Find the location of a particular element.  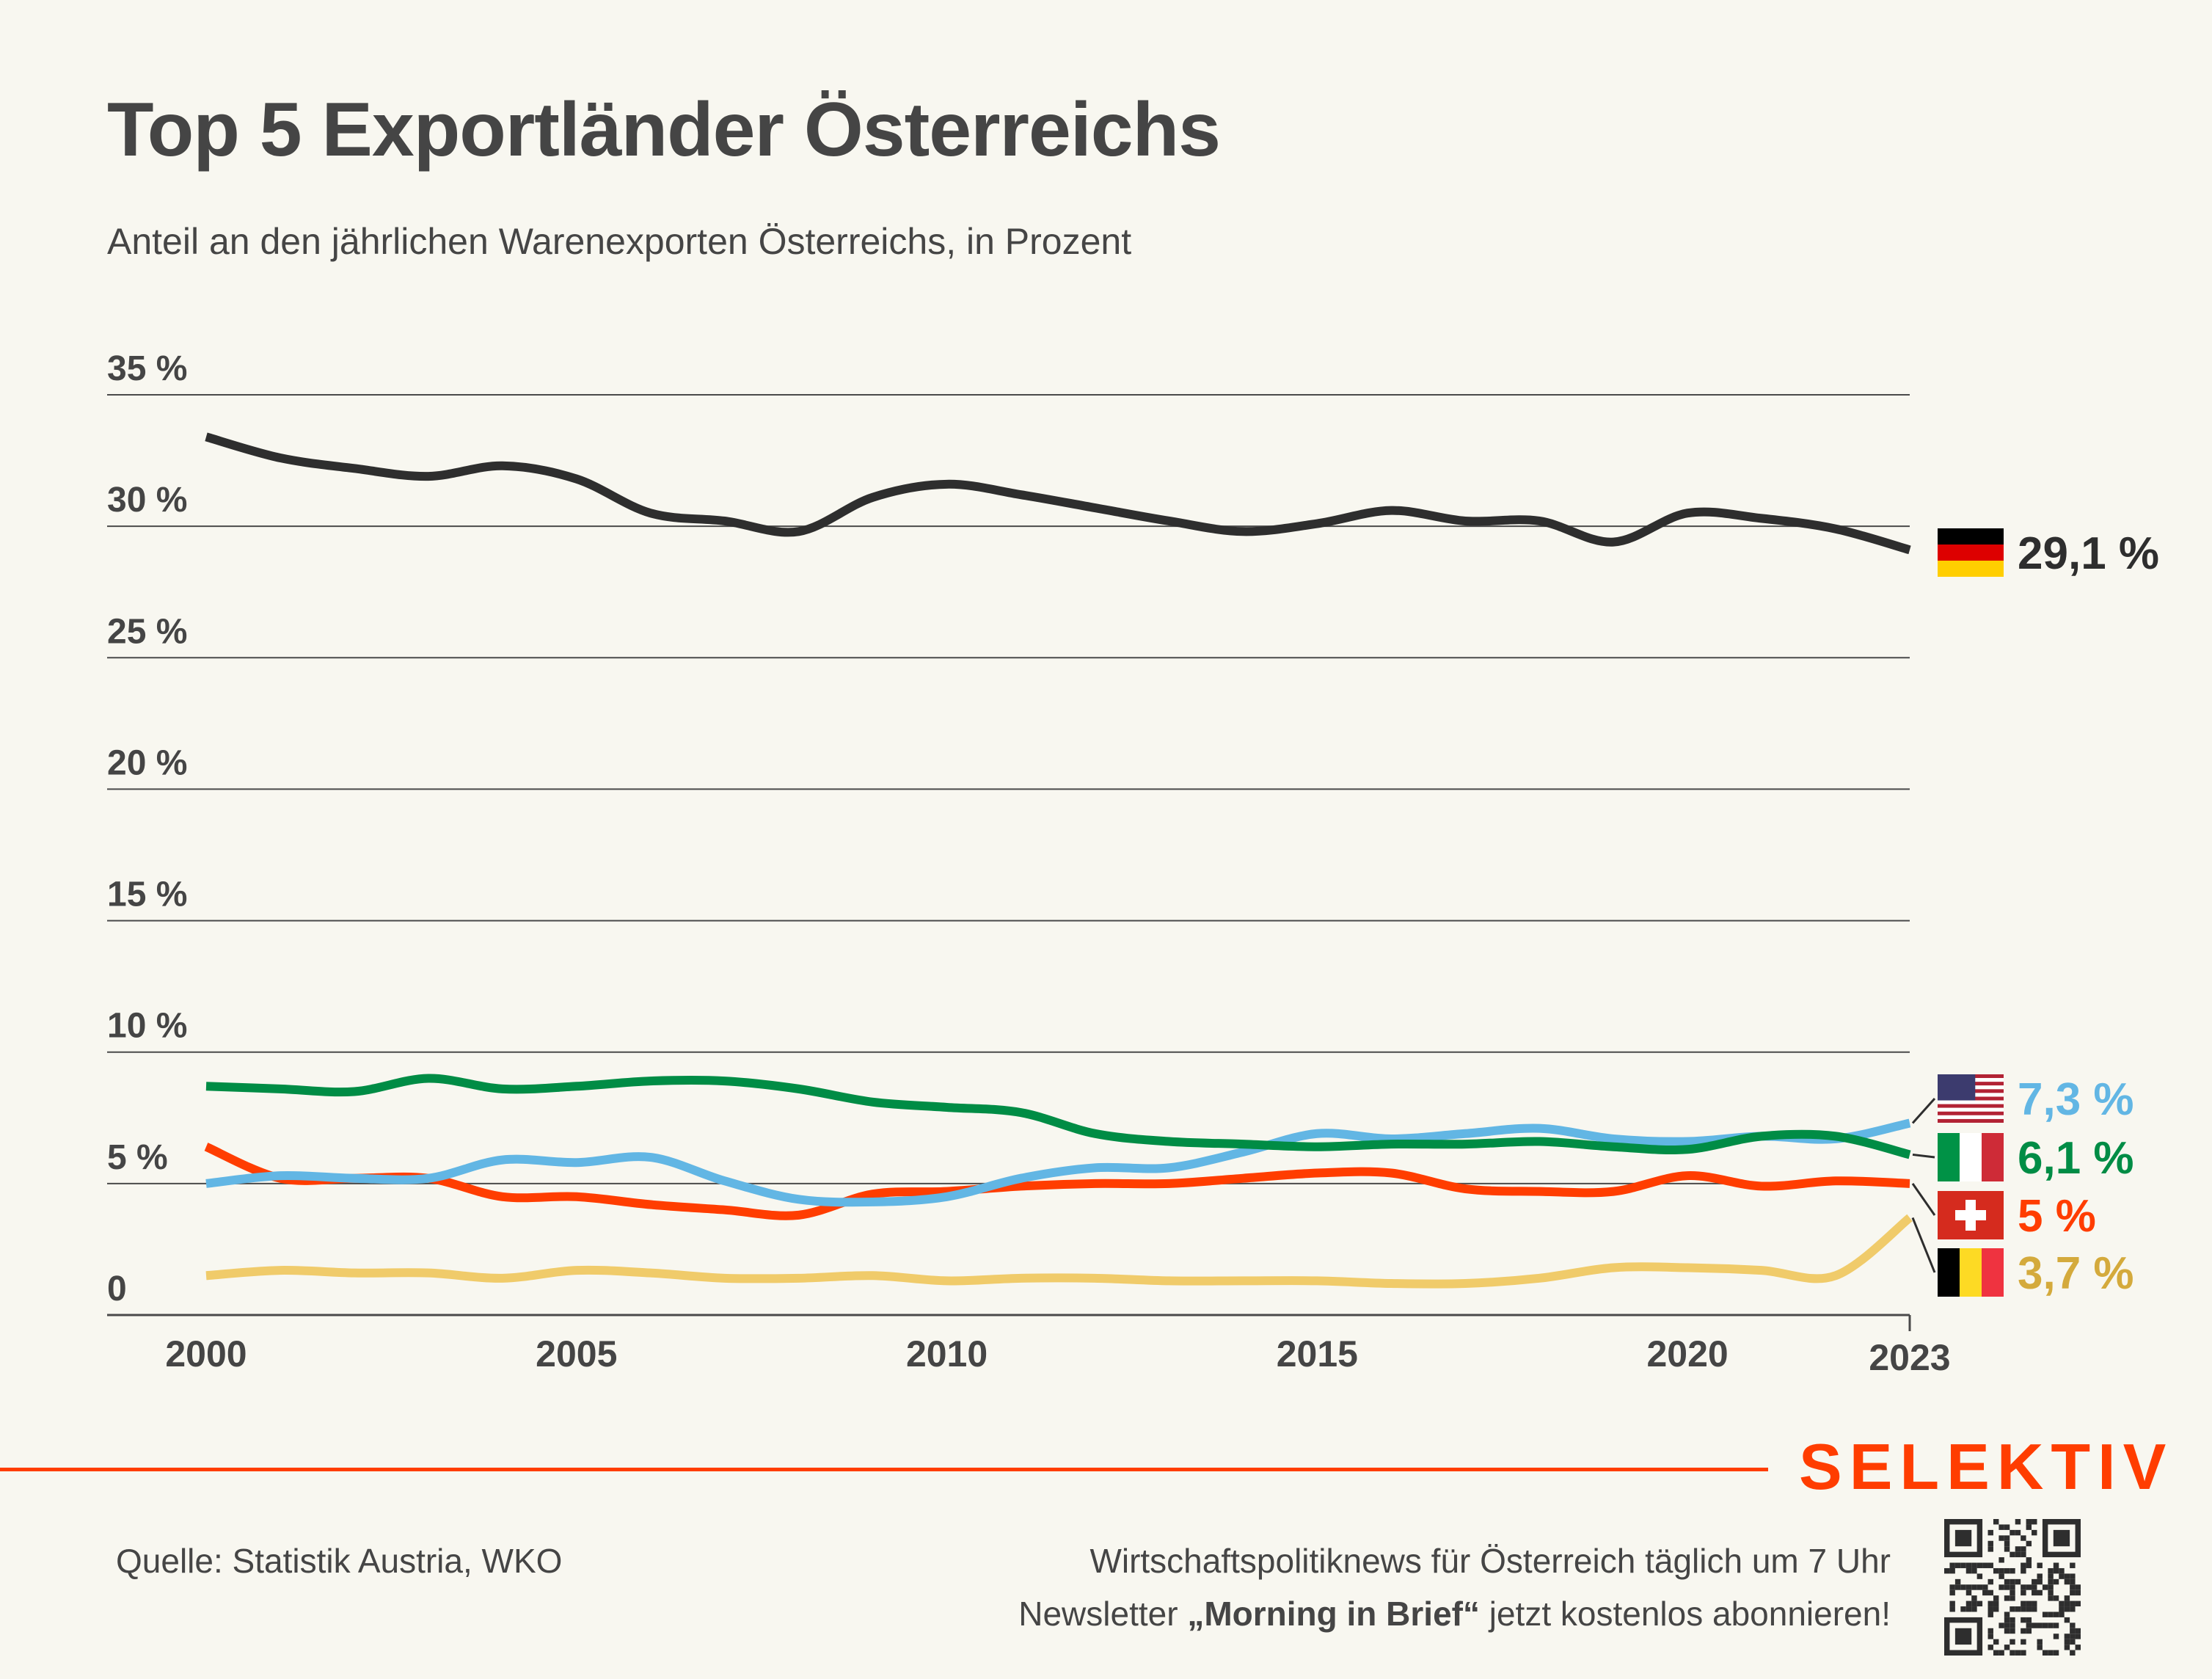

end-label-group: 3,7 % is located at coordinates (2022, 1258).